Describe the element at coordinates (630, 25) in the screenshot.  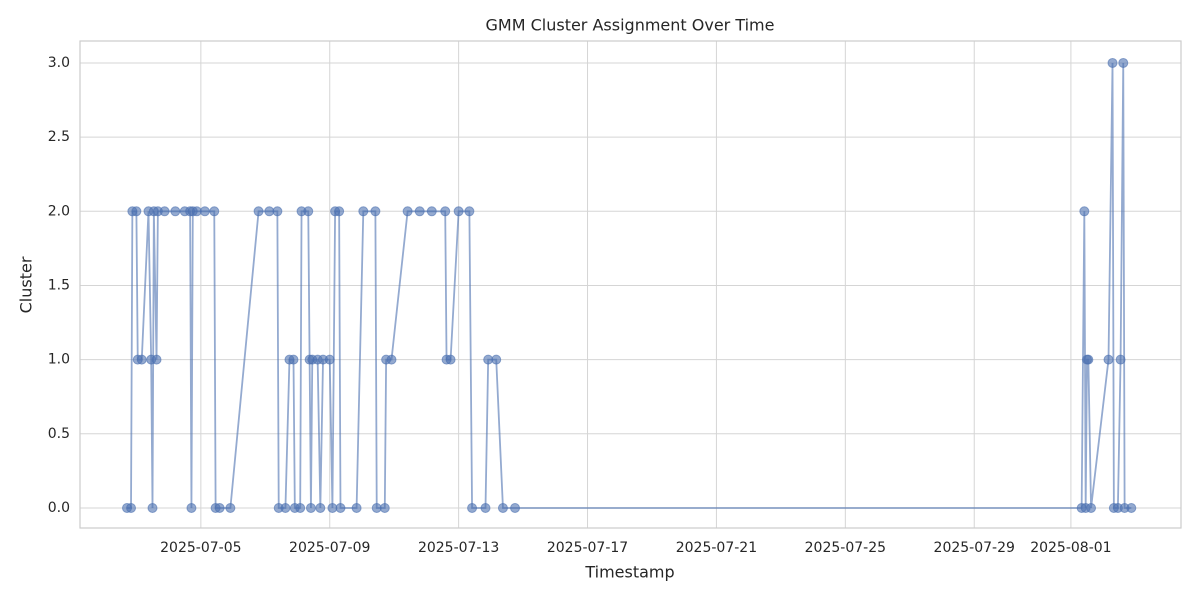
I see `chart-title: GMM Cluster Assignment Over Time` at that location.